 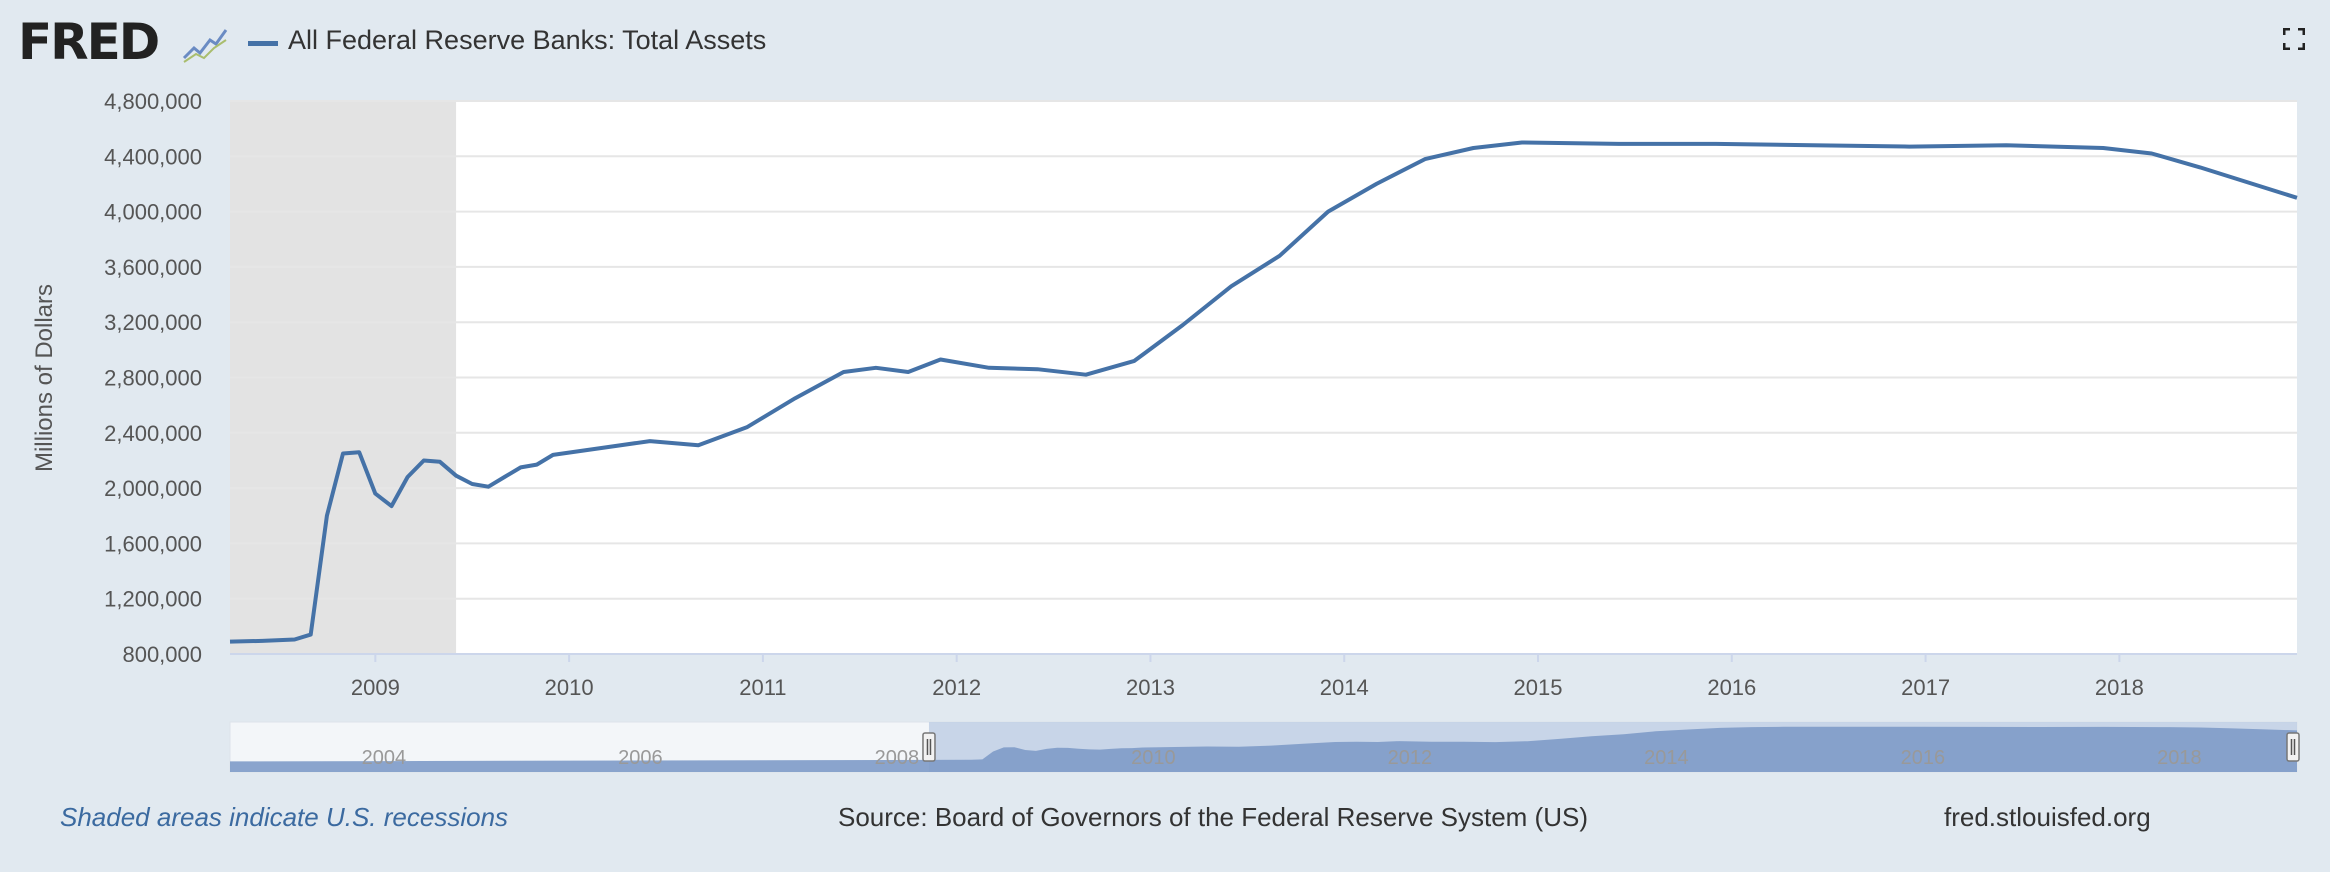 I want to click on navigator-tick-labels: 2004 2006 2008 2010 2012 2014 2016 2018, so click(x=1282, y=758).